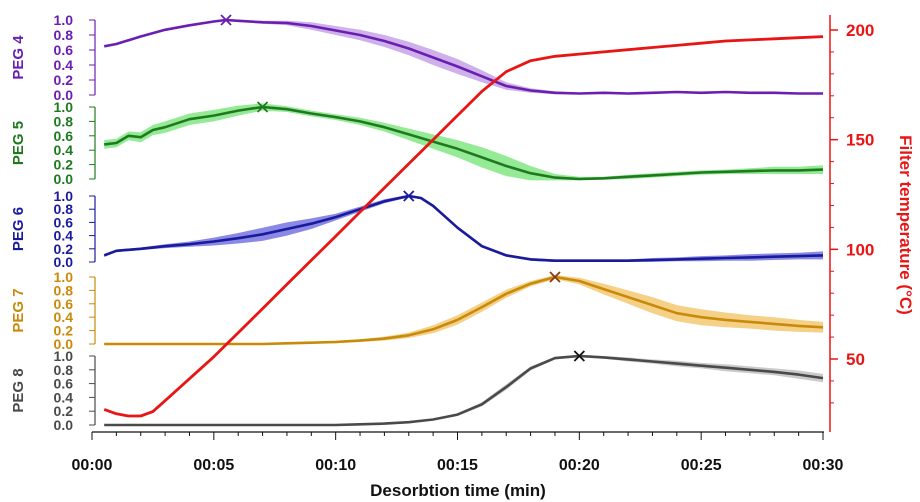  What do you see at coordinates (18, 143) in the screenshot?
I see `panel-label: PEG 5` at bounding box center [18, 143].